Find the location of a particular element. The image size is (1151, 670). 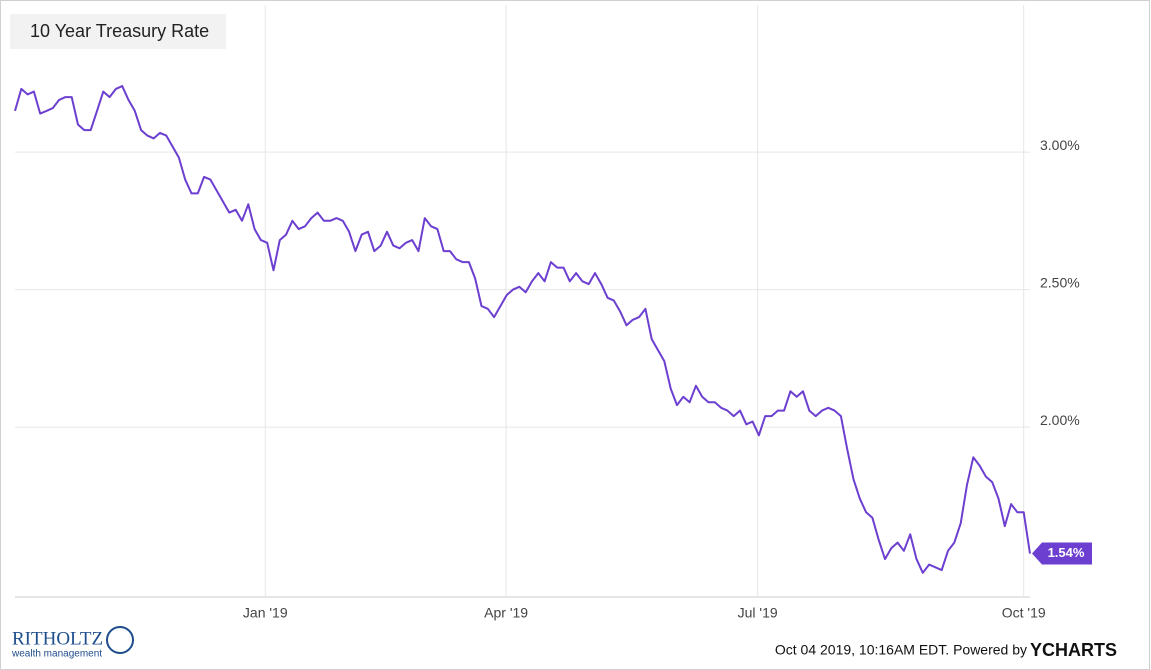

footer-timestamp: Oct 04 2019, 10:16AM EDT. Powered by is located at coordinates (901, 650).